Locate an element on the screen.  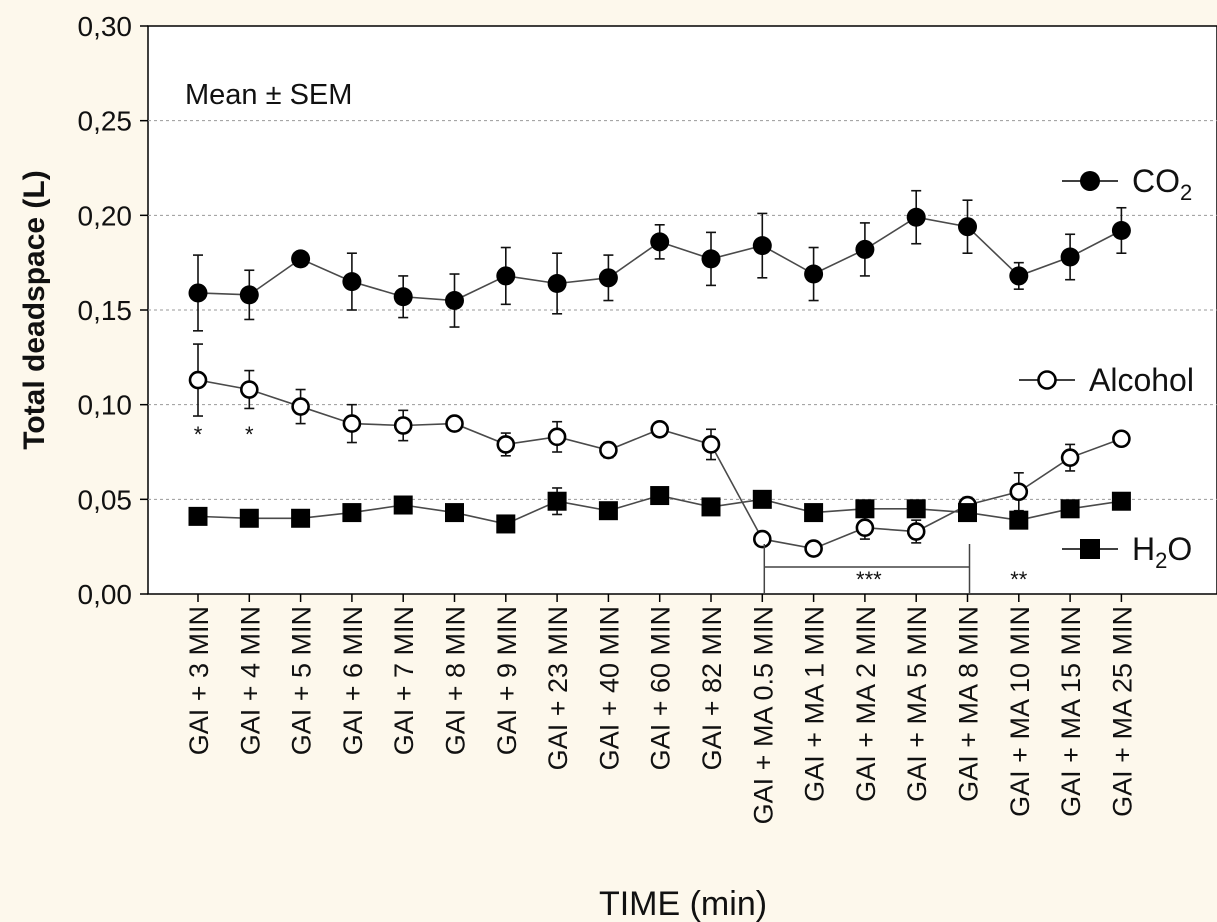
x-tick-label: GAI + 5 MIN is located at coordinates (302, 680).